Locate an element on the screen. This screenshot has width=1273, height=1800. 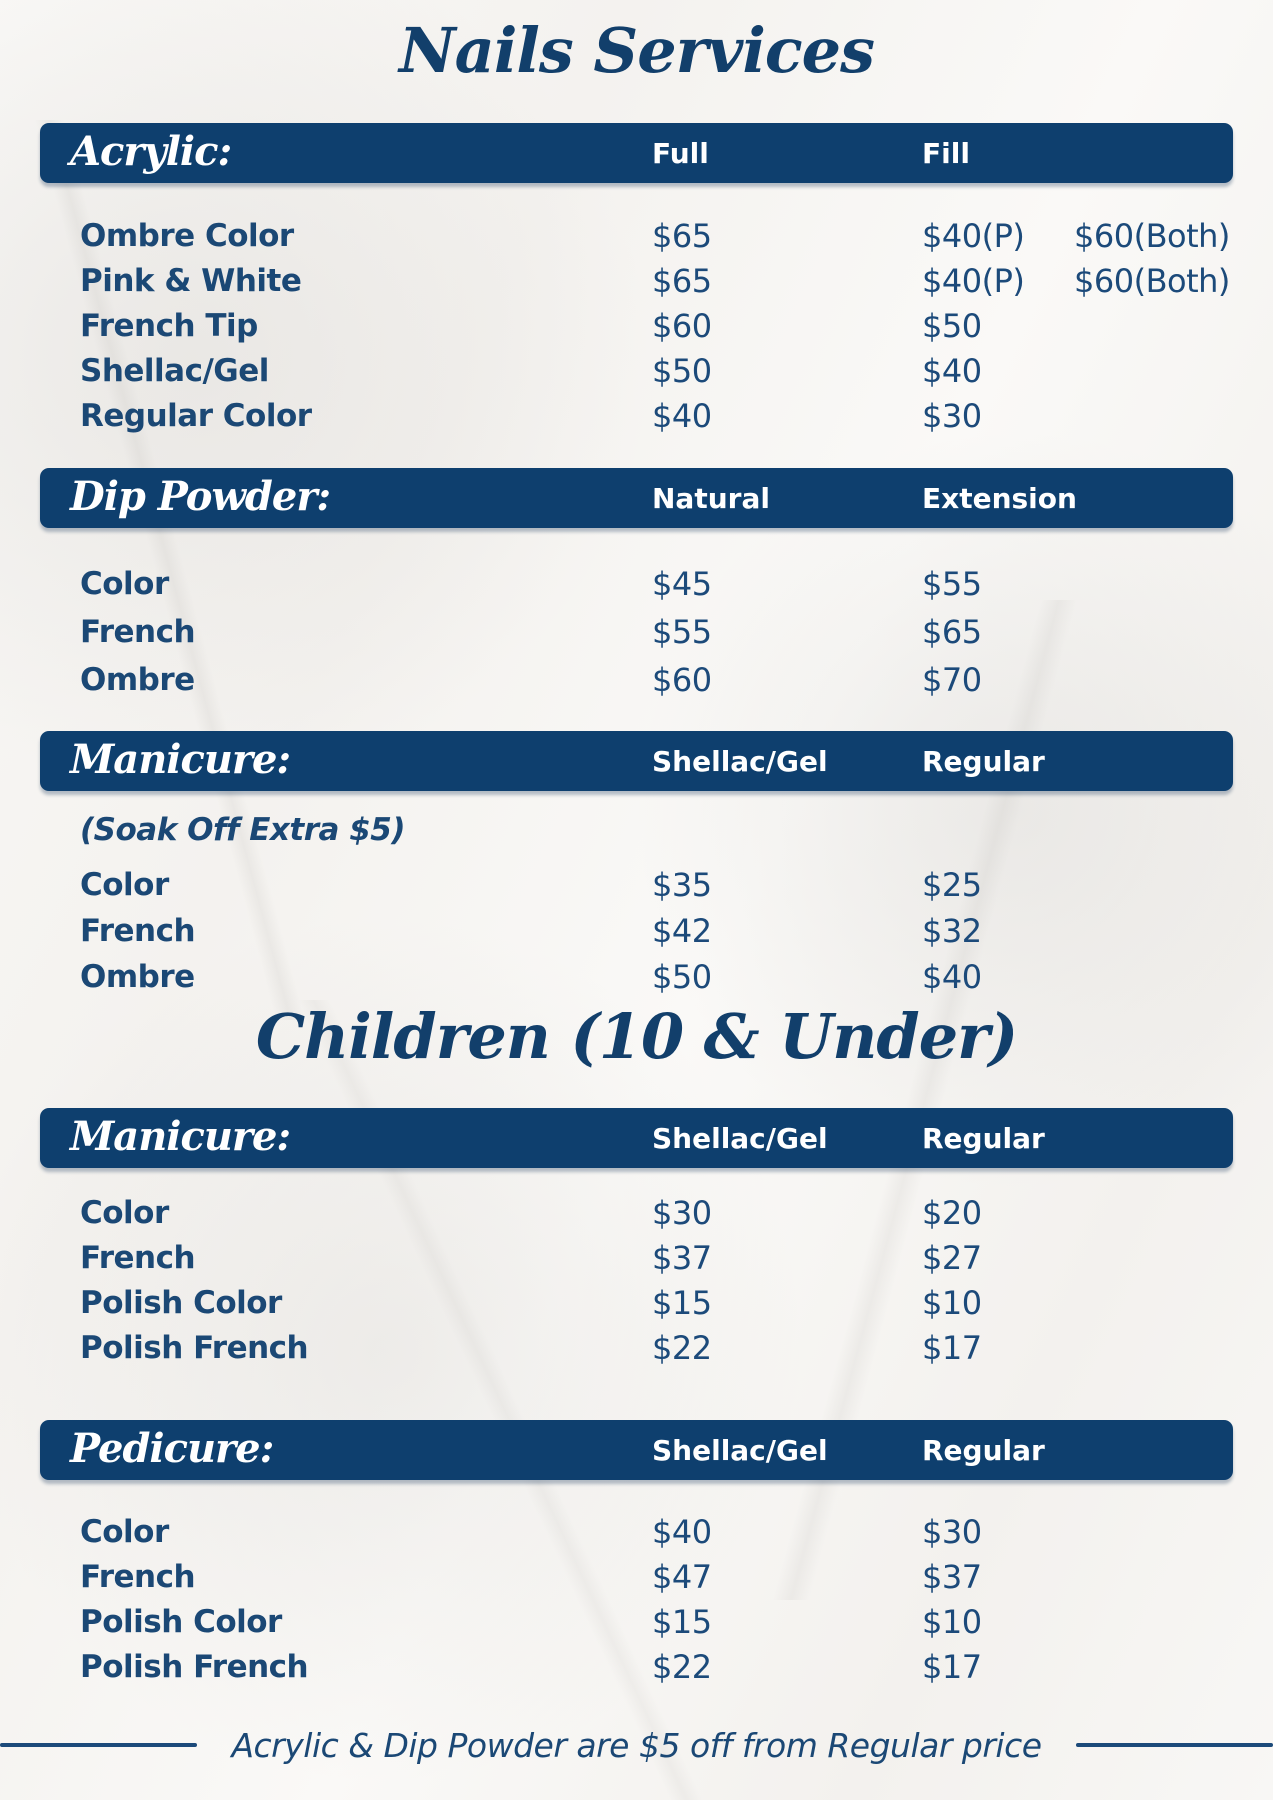
price-shellac-gel: $47 is located at coordinates (682, 1577).